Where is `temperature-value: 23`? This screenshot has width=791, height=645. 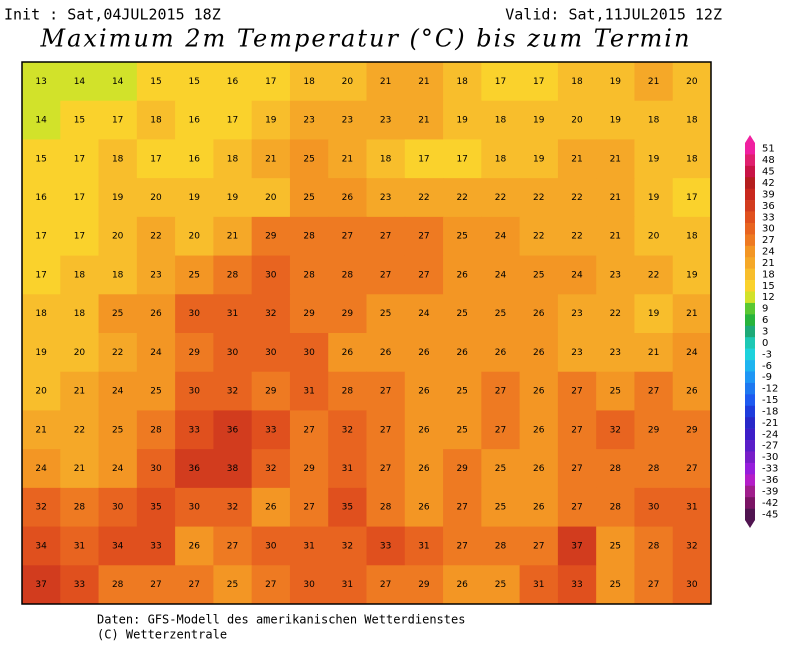 temperature-value: 23 is located at coordinates (385, 121).